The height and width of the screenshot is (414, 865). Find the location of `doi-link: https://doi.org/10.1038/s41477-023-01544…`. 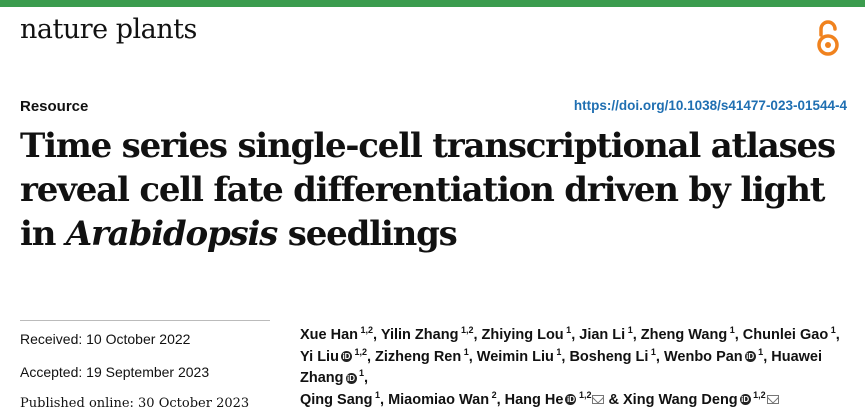

doi-link: https://doi.org/10.1038/s41477-023-01544… is located at coordinates (710, 105).